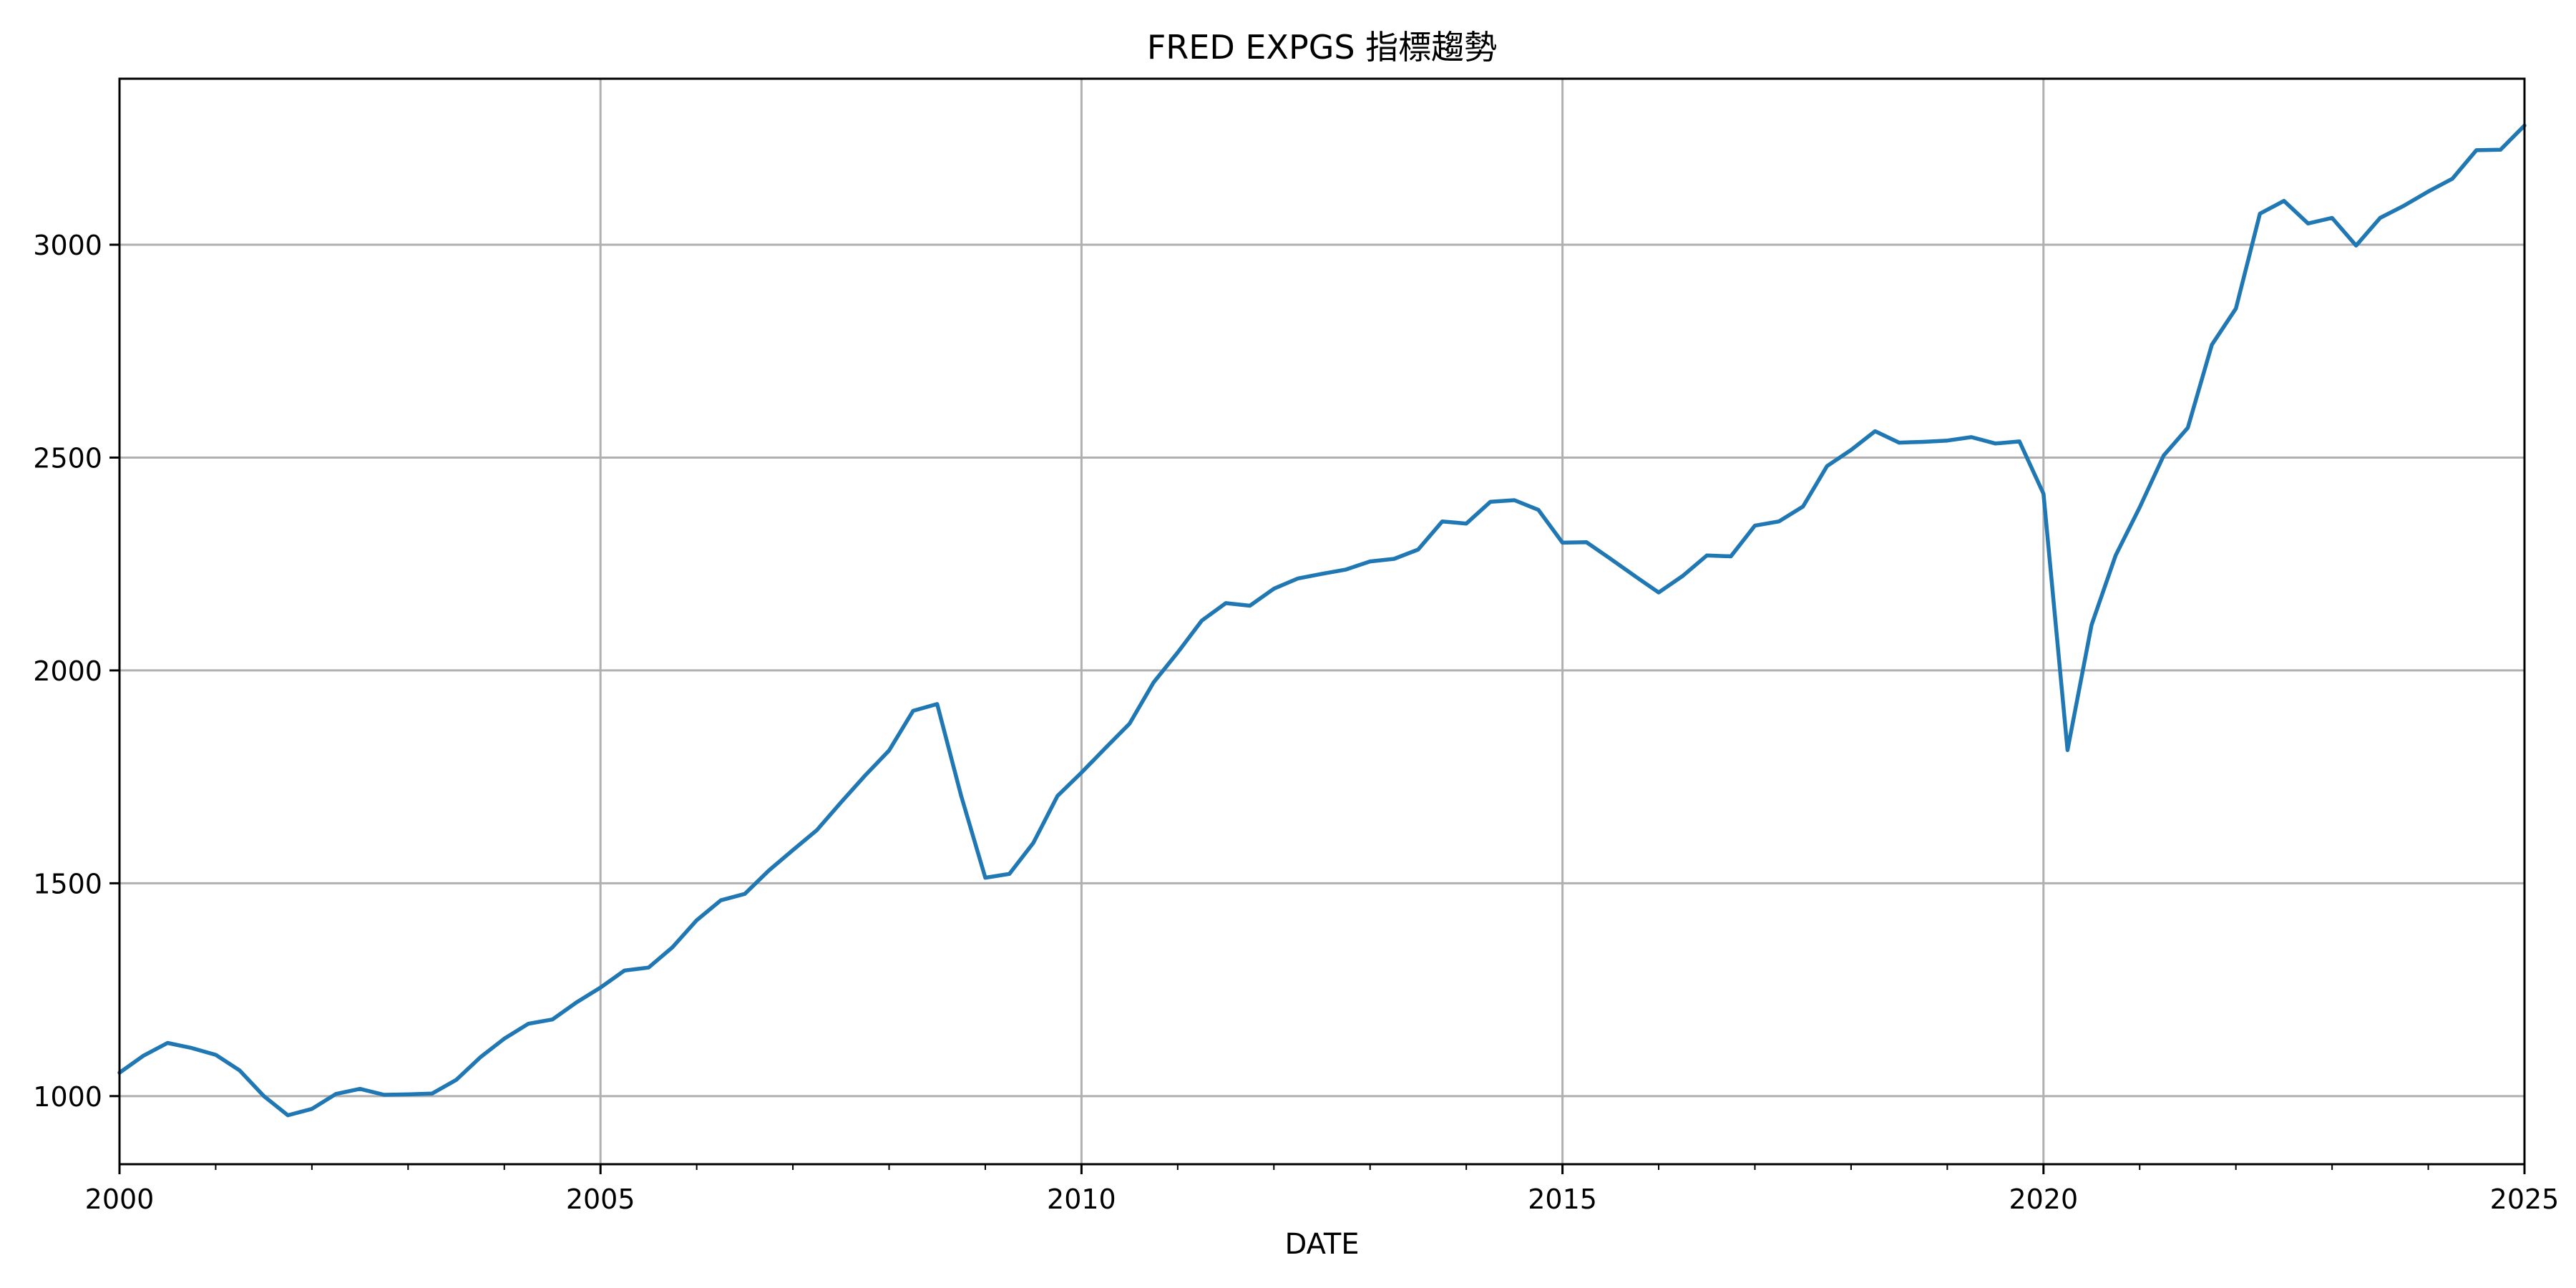 The image size is (2576, 1288). I want to click on x-axis-label: DATE, so click(1321, 1244).